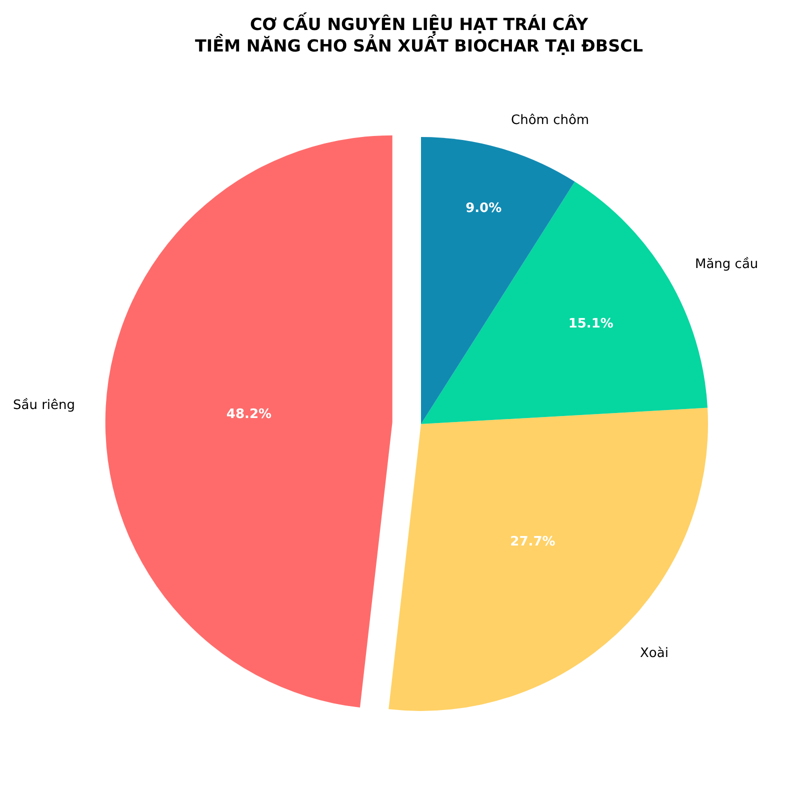  What do you see at coordinates (550, 120) in the screenshot?
I see `slice-label: Chôm chôm` at bounding box center [550, 120].